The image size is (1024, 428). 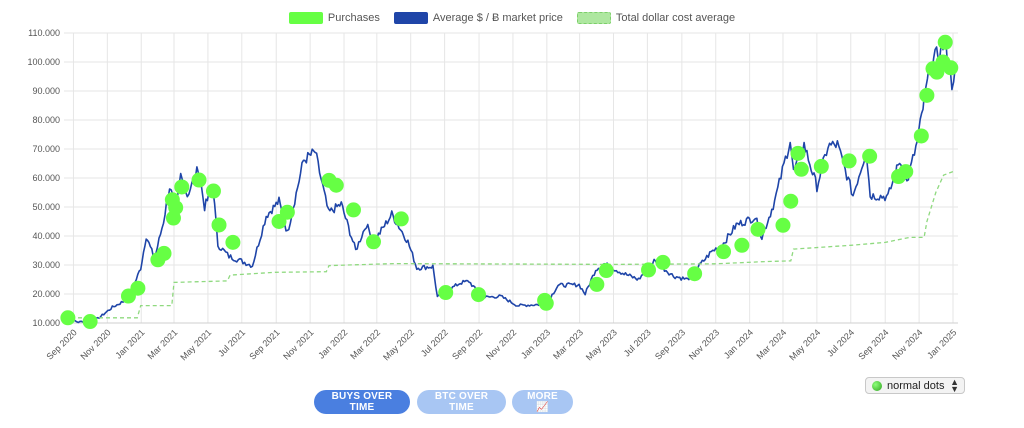 I want to click on y-tick-label: 60.000, so click(x=46, y=178).